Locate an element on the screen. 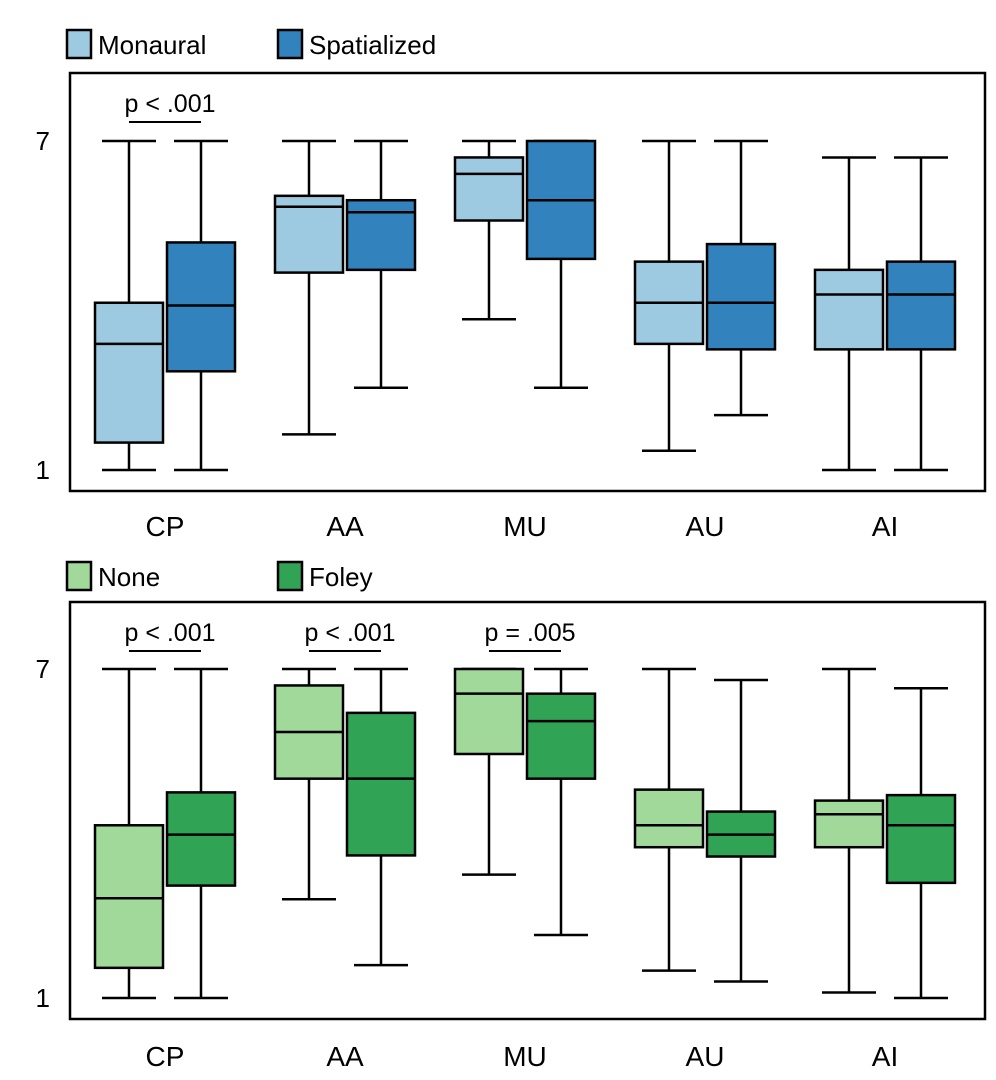 Image resolution: width=996 pixels, height=1080 pixels. box-foley-aa is located at coordinates (381, 817).